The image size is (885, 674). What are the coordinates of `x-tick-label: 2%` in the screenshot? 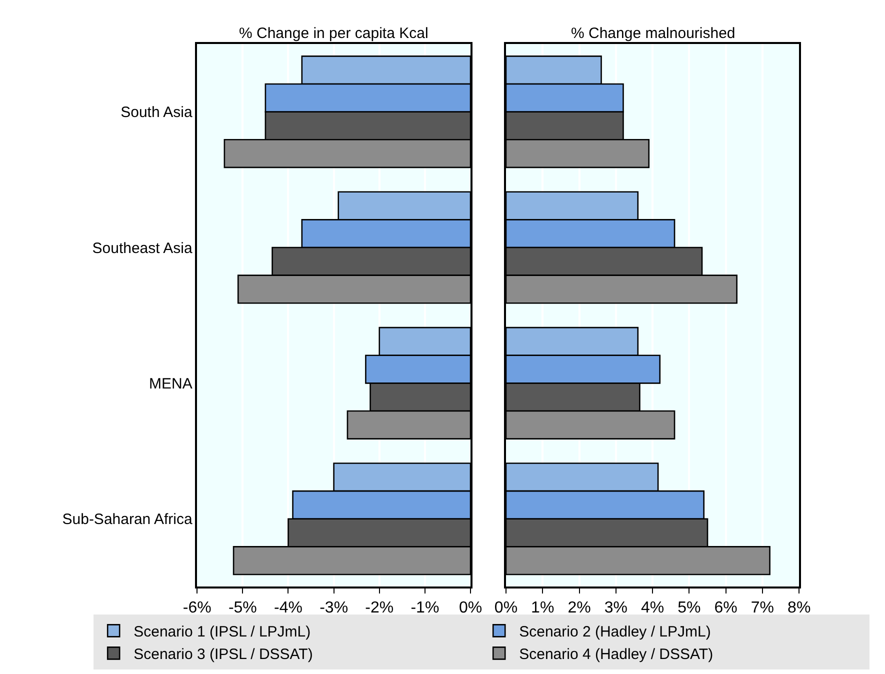 It's located at (579, 608).